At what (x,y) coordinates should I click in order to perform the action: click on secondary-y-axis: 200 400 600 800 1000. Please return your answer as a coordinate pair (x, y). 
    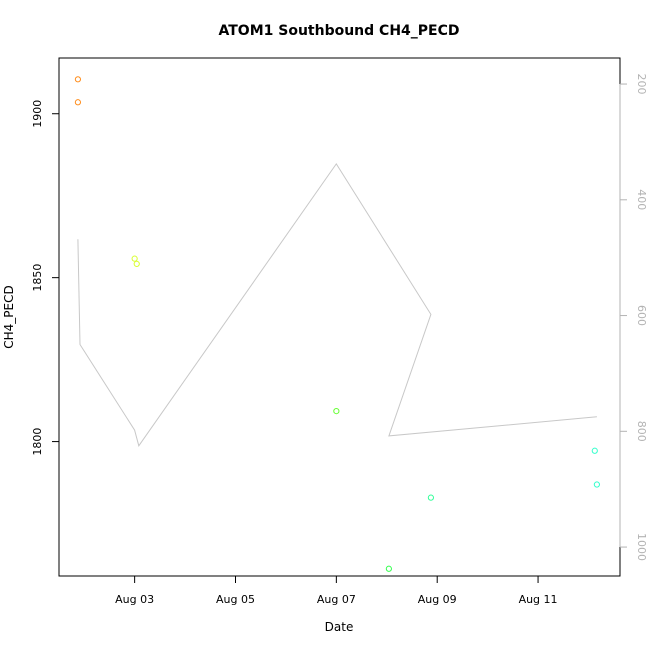
    Looking at the image, I should click on (633, 317).